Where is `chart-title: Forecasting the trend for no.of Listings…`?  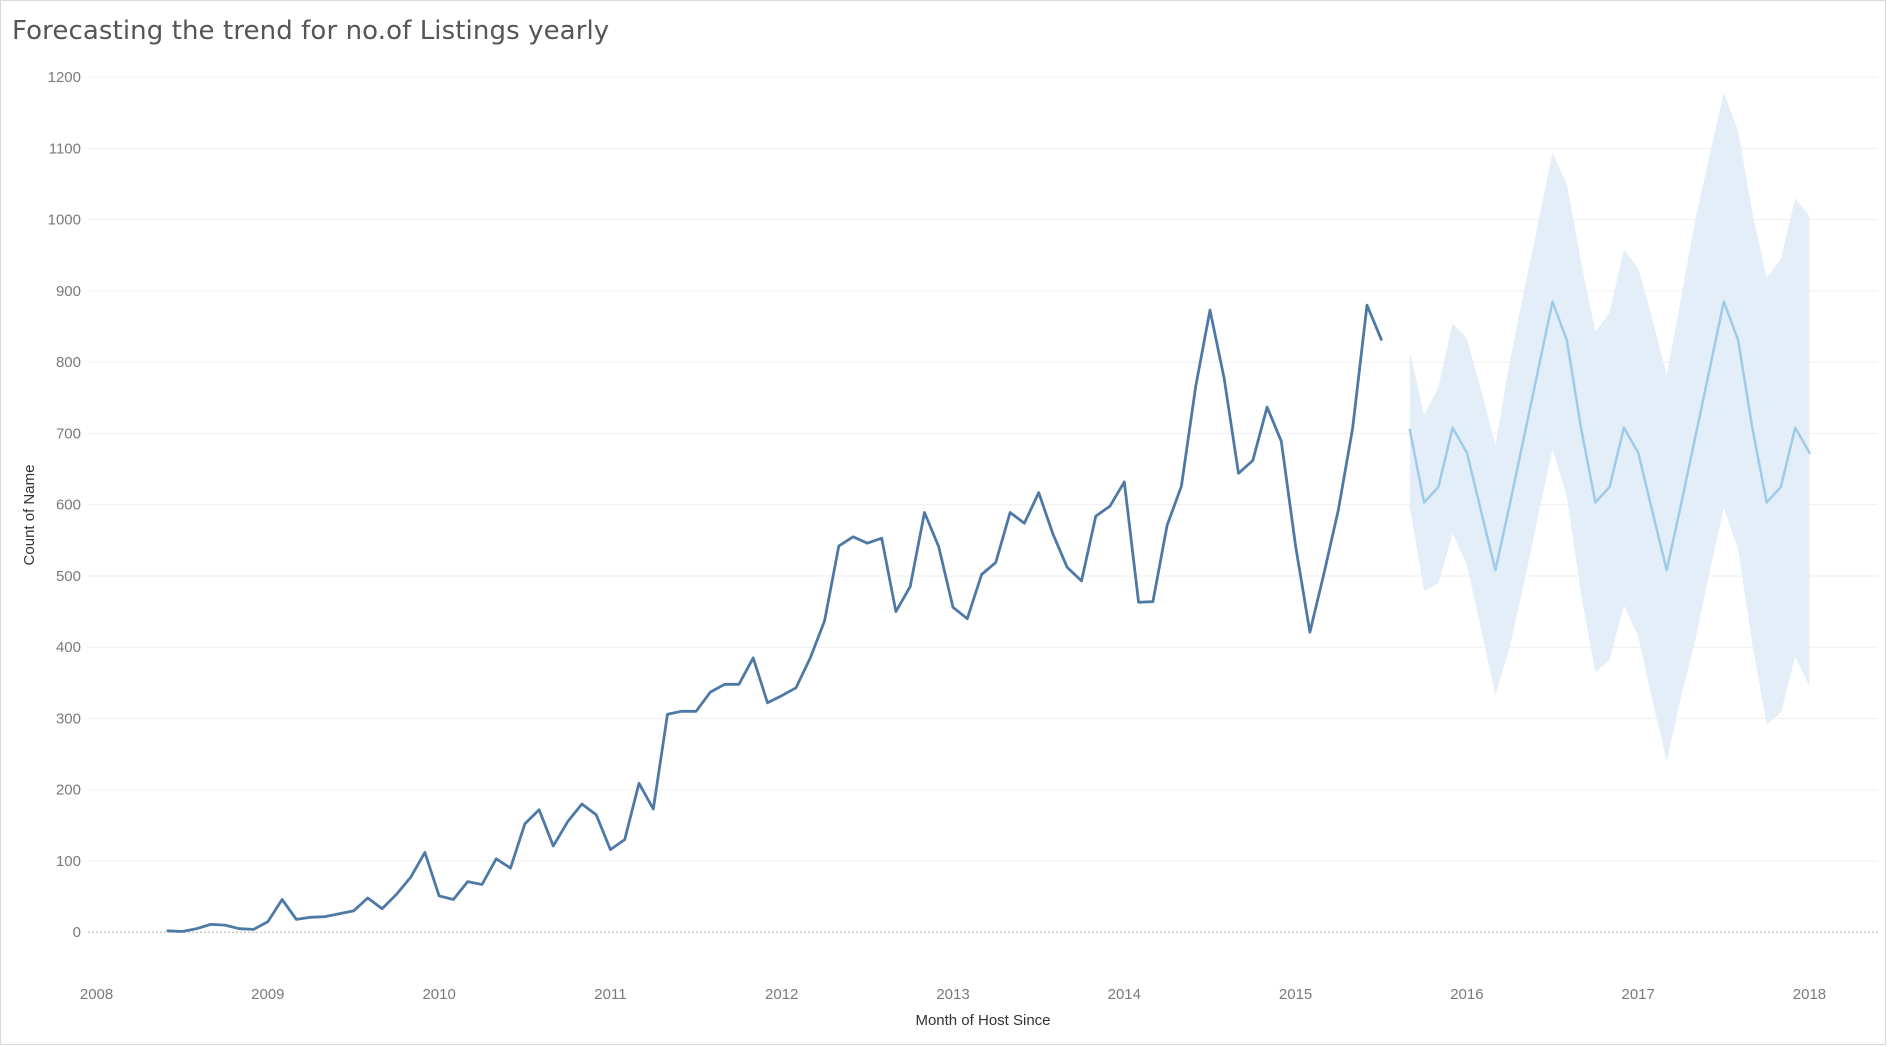
chart-title: Forecasting the trend for no.of Listings… is located at coordinates (311, 31).